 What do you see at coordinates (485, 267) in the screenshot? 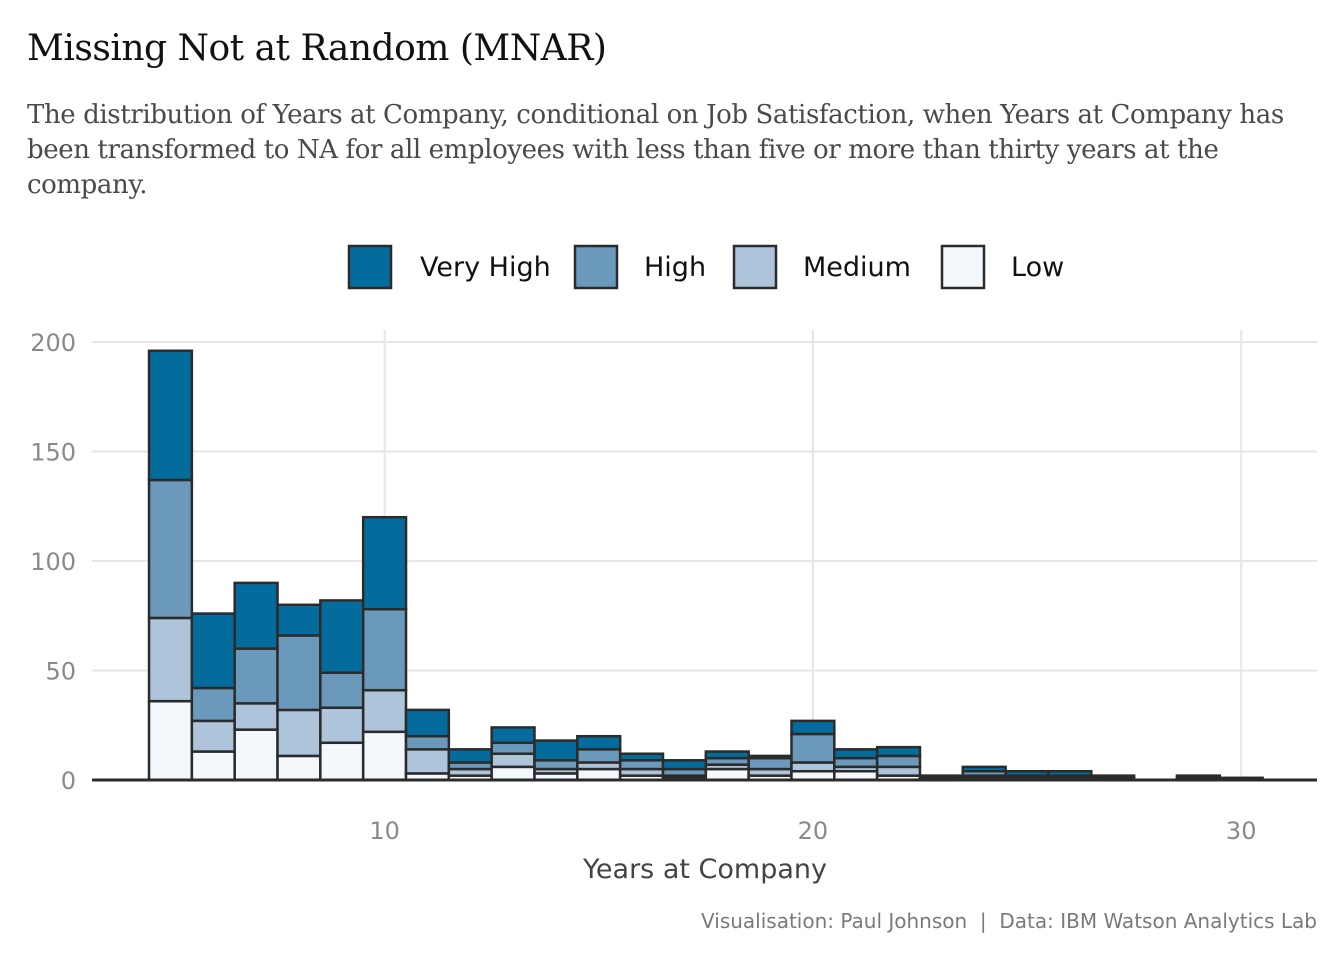
I see `legend-label: Very High` at bounding box center [485, 267].